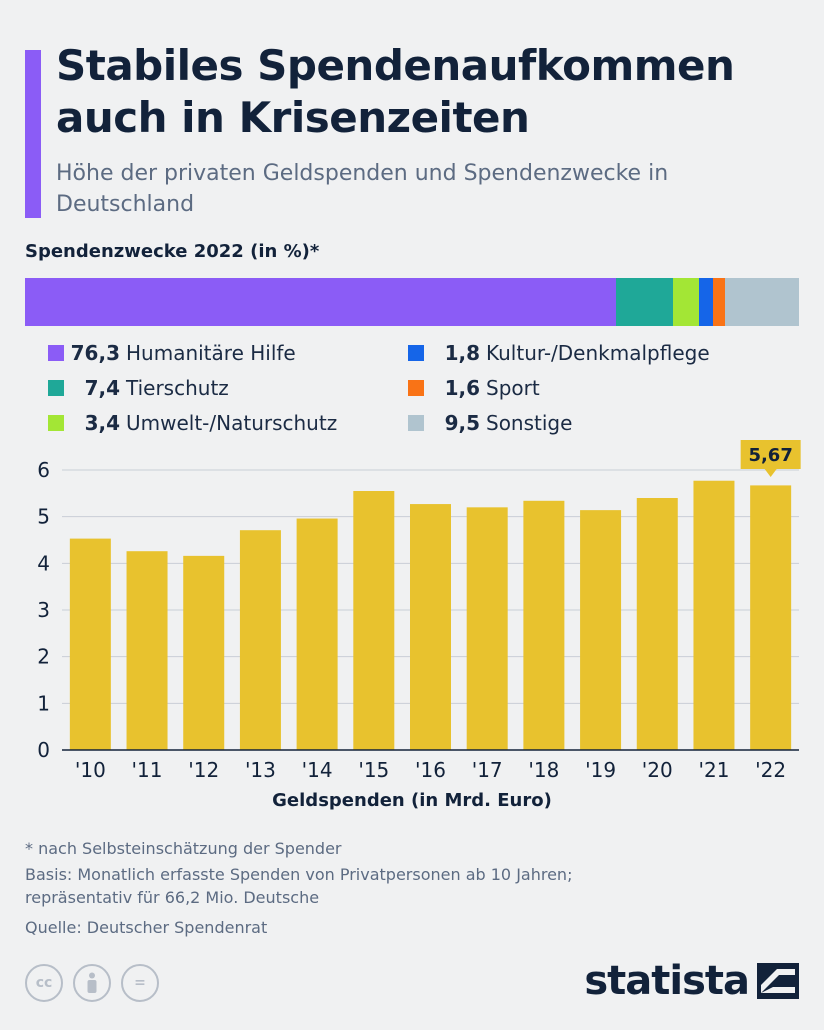 This screenshot has width=824, height=1030. What do you see at coordinates (95, 353) in the screenshot?
I see `legend-value: 76,3` at bounding box center [95, 353].